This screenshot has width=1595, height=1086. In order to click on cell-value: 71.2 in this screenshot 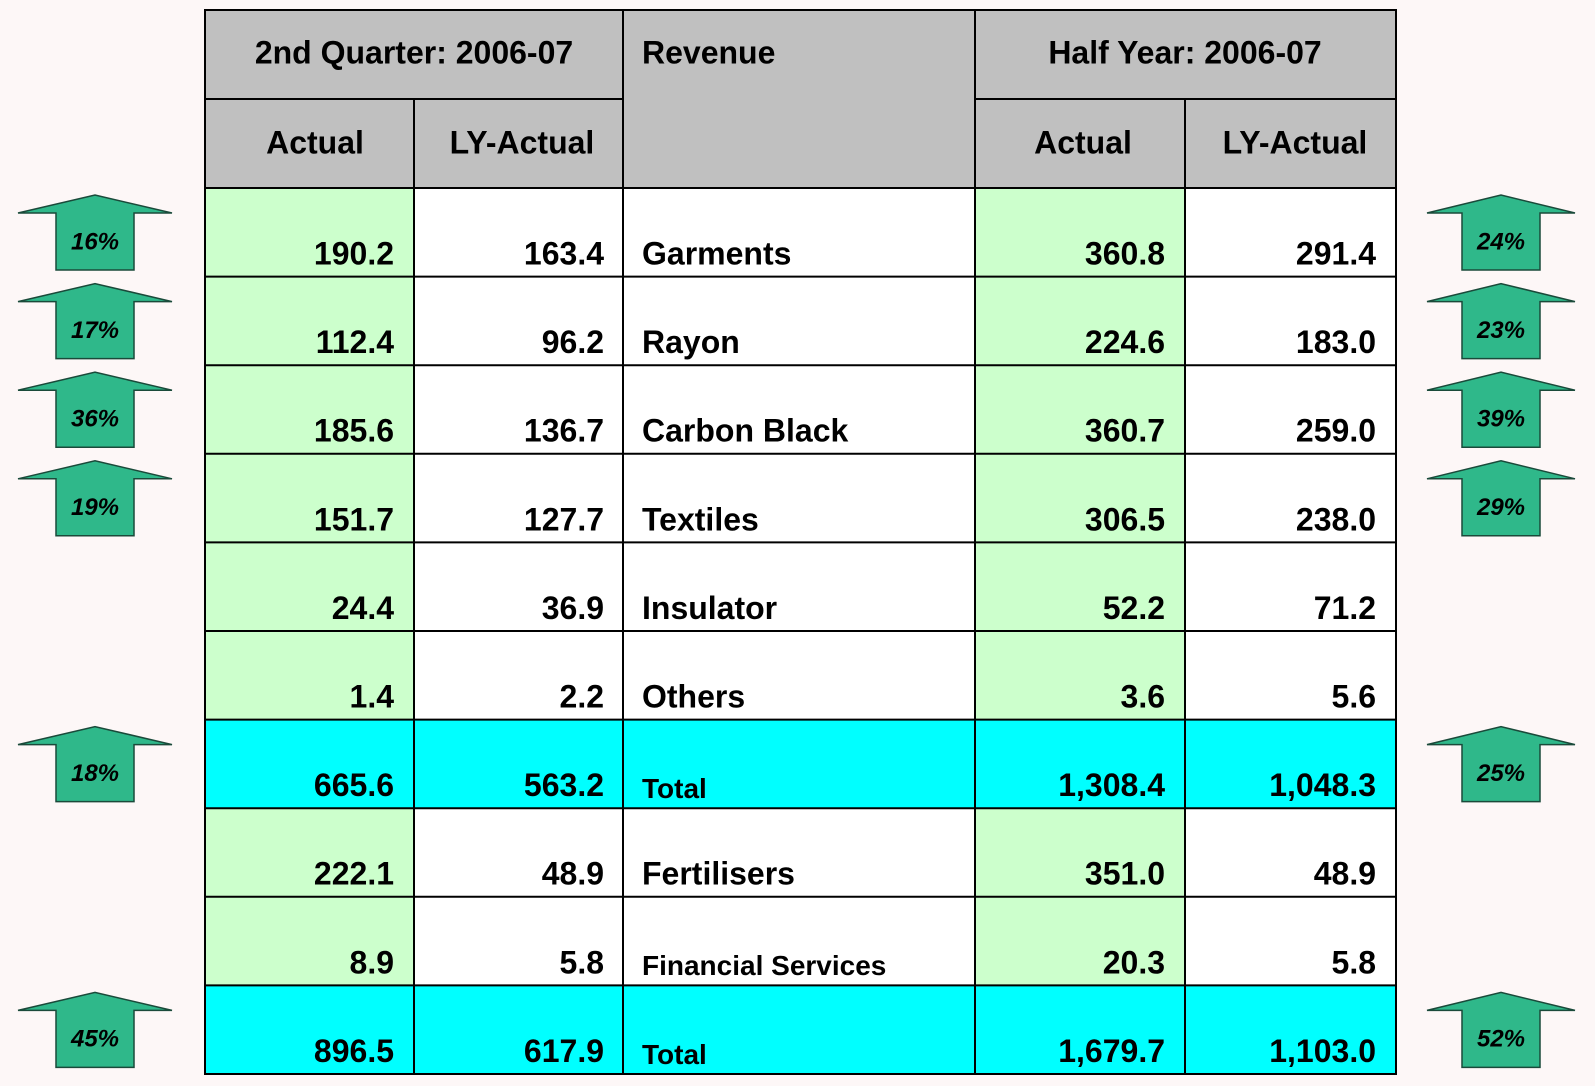, I will do `click(1345, 608)`.